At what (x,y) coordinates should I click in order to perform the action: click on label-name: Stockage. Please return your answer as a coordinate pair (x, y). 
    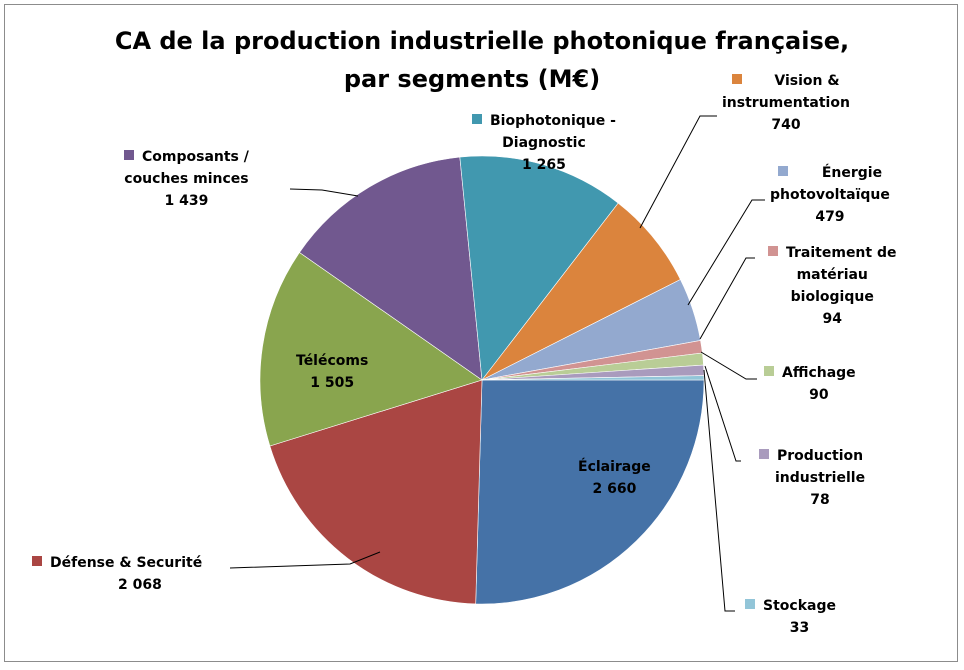
    Looking at the image, I should click on (790, 606).